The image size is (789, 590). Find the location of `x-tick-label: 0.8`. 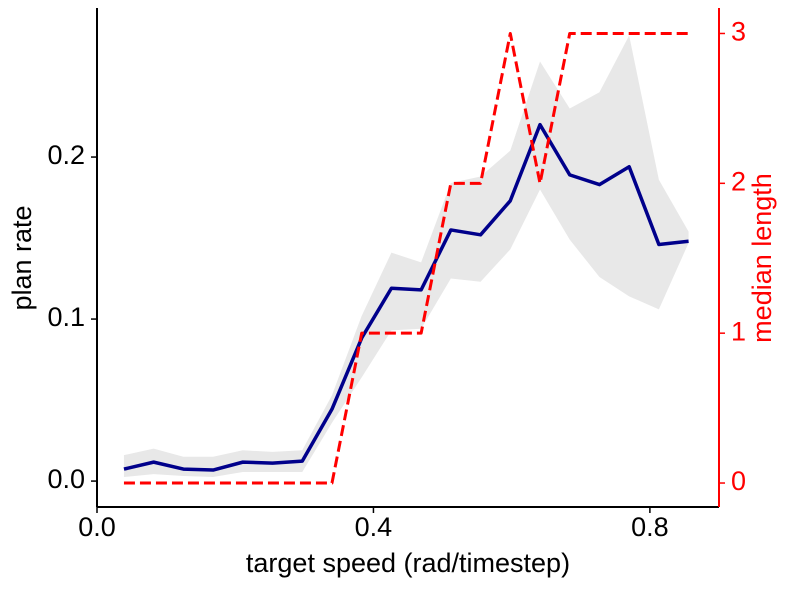

x-tick-label: 0.8 is located at coordinates (650, 527).